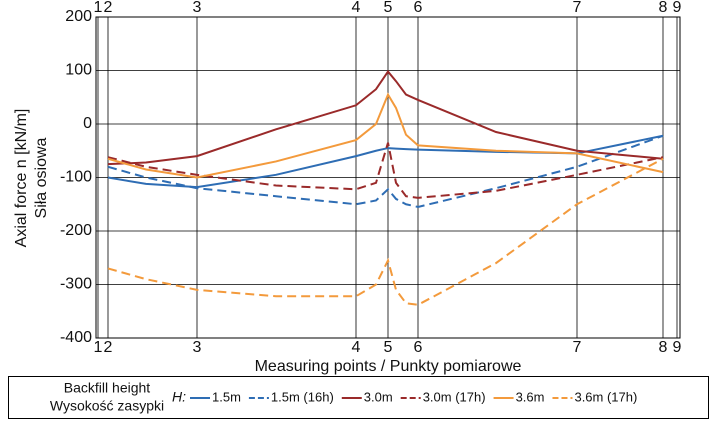 The width and height of the screenshot is (710, 426). Describe the element at coordinates (78, 70) in the screenshot. I see `y-tick-label: 100` at that location.